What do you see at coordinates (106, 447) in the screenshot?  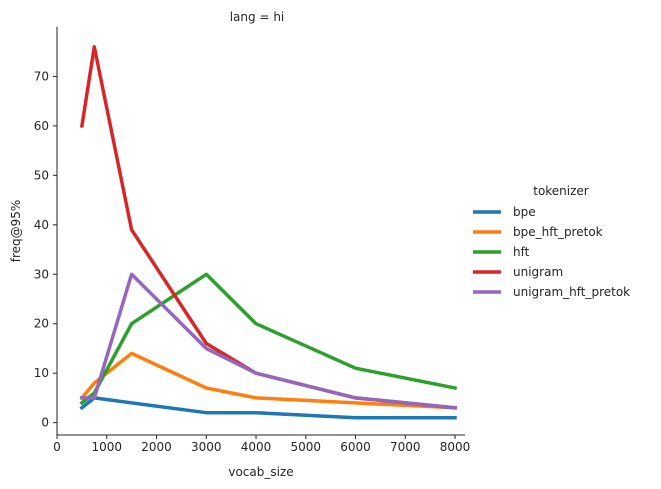 I see `x-tick-label: 1000` at bounding box center [106, 447].